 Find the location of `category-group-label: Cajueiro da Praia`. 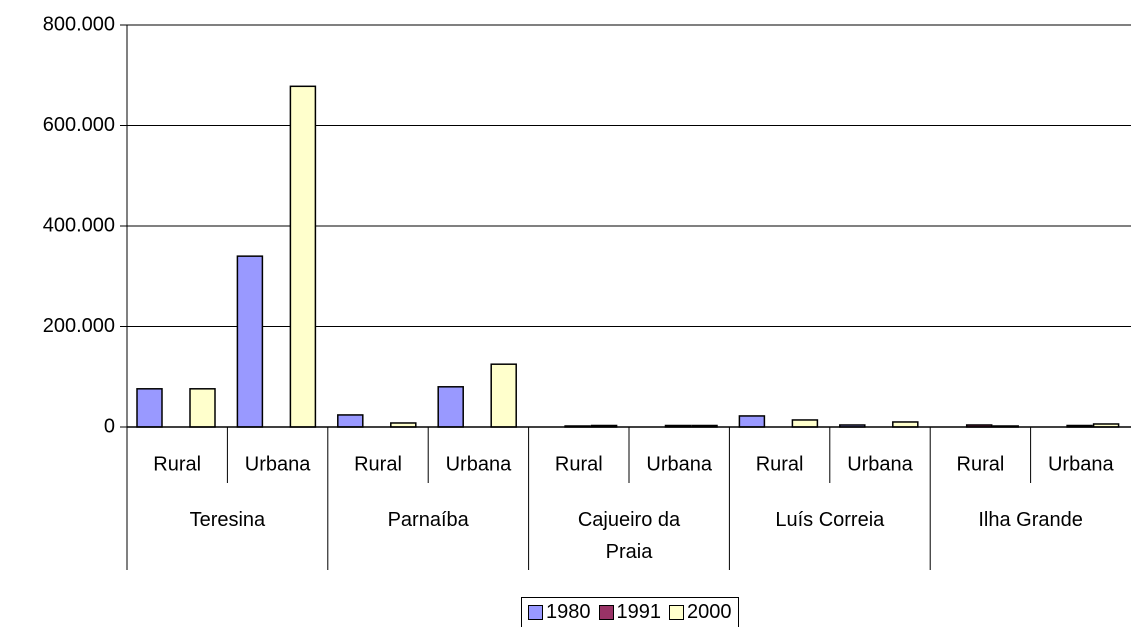

category-group-label: Cajueiro da Praia is located at coordinates (629, 536).